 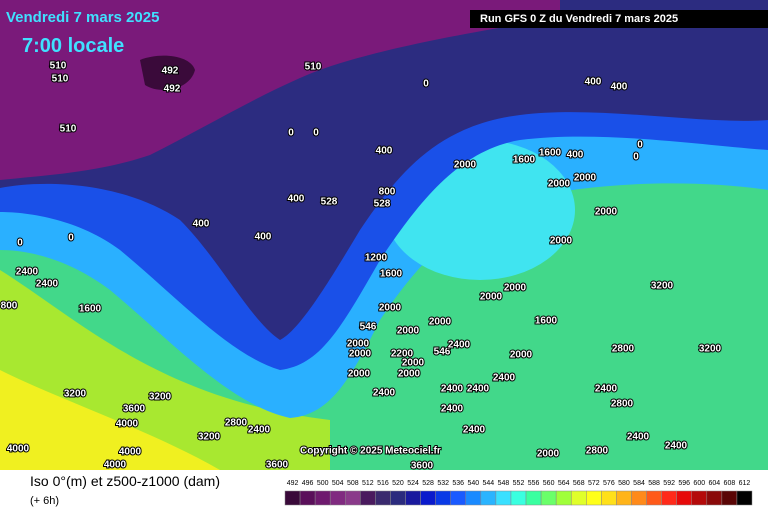 I want to click on run-bar, so click(x=619, y=19).